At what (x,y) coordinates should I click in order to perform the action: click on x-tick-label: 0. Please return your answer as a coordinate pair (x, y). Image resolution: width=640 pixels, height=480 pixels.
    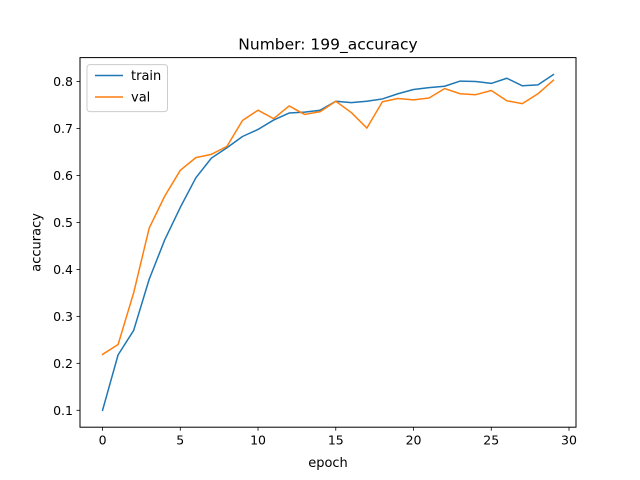
    Looking at the image, I should click on (103, 440).